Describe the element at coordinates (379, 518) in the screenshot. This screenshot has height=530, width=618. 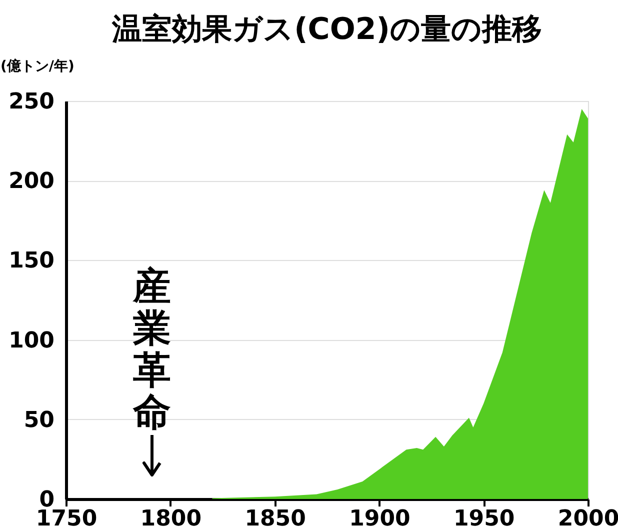
I see `x-tick-label: 1900` at that location.